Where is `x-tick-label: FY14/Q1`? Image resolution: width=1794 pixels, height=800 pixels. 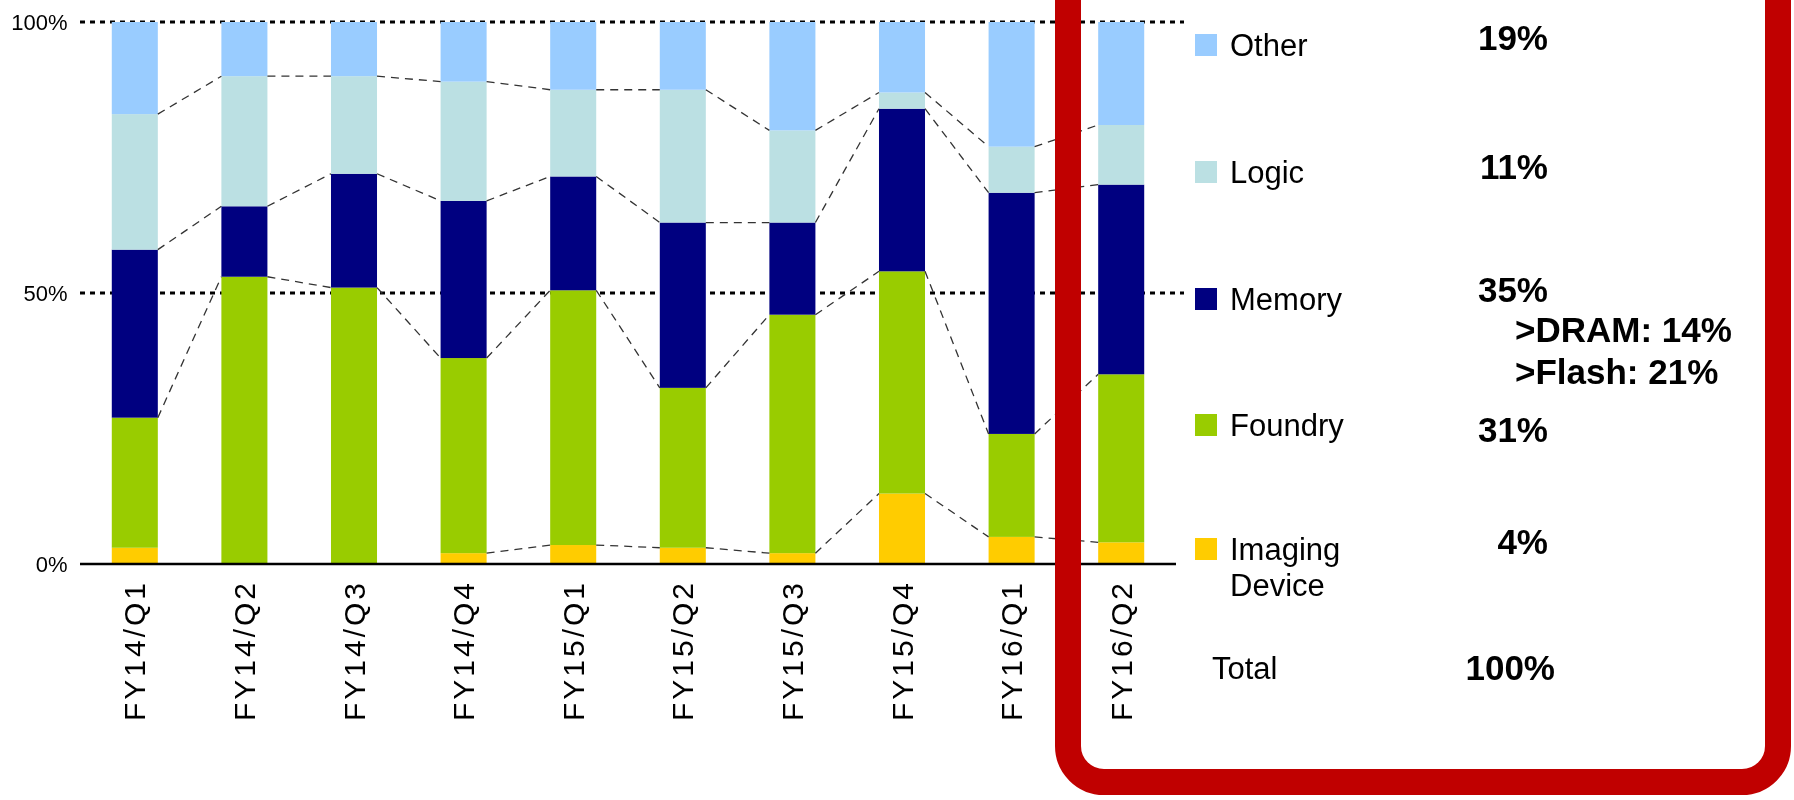 x-tick-label: FY14/Q1 is located at coordinates (135, 651).